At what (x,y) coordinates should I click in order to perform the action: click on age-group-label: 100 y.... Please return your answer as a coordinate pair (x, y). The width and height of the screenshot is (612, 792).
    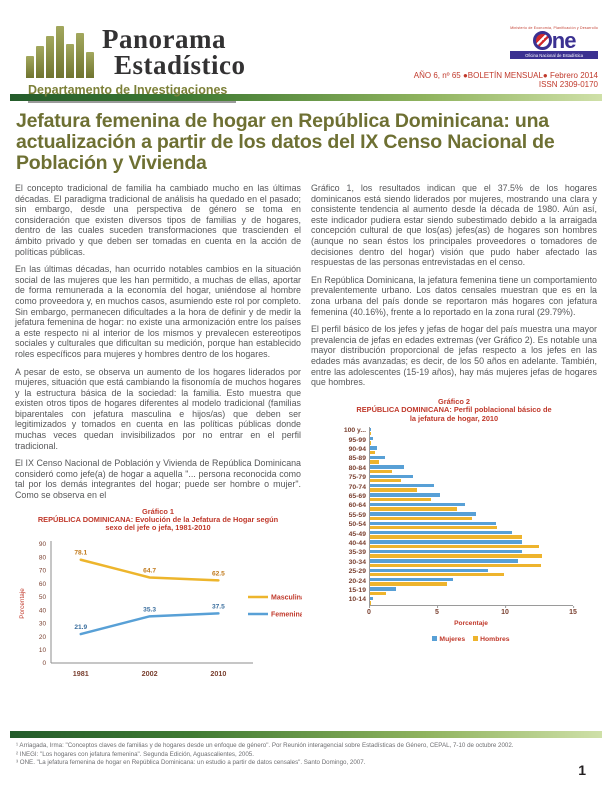
    Looking at the image, I should click on (354, 431).